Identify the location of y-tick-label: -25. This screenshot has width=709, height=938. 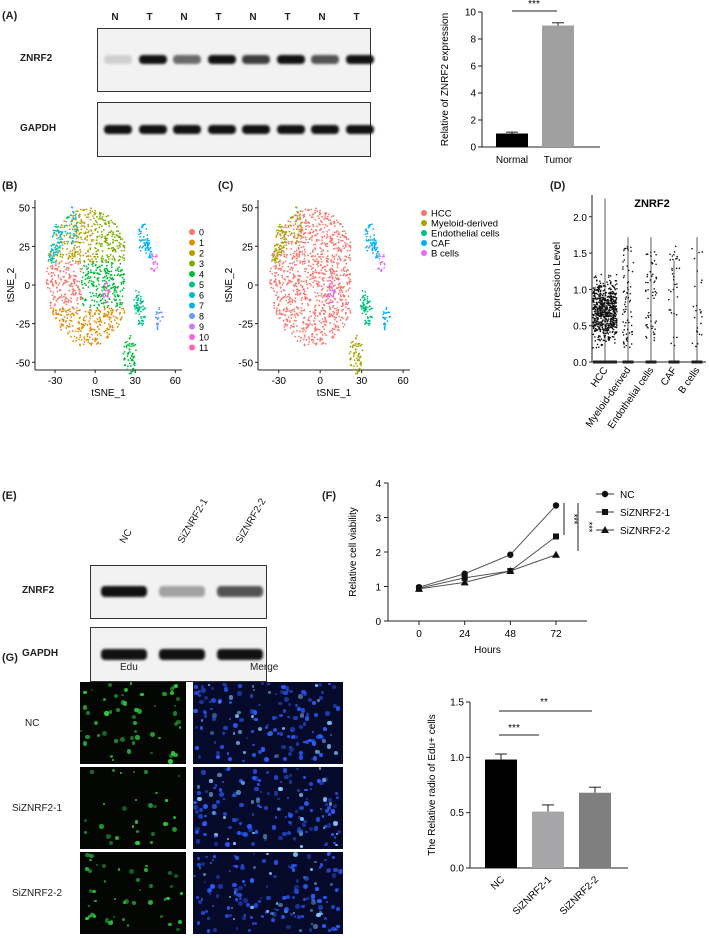
(246, 325).